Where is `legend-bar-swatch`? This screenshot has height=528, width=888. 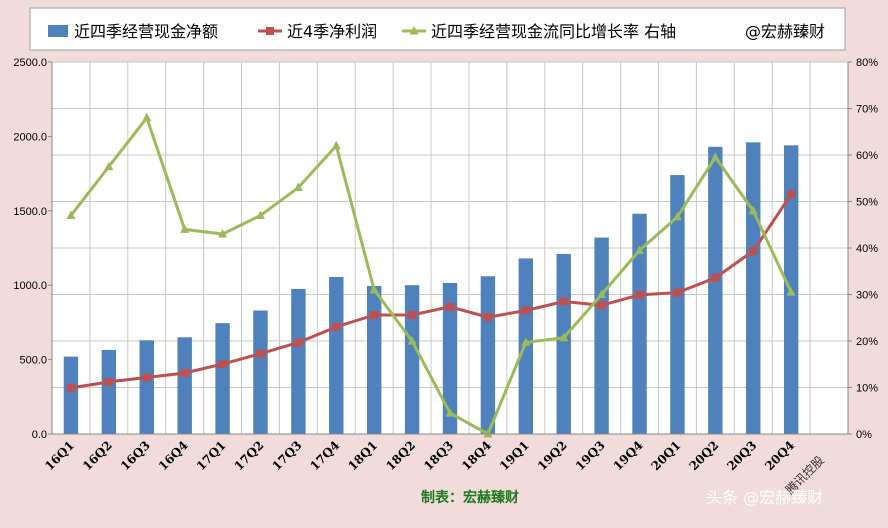
legend-bar-swatch is located at coordinates (58, 31).